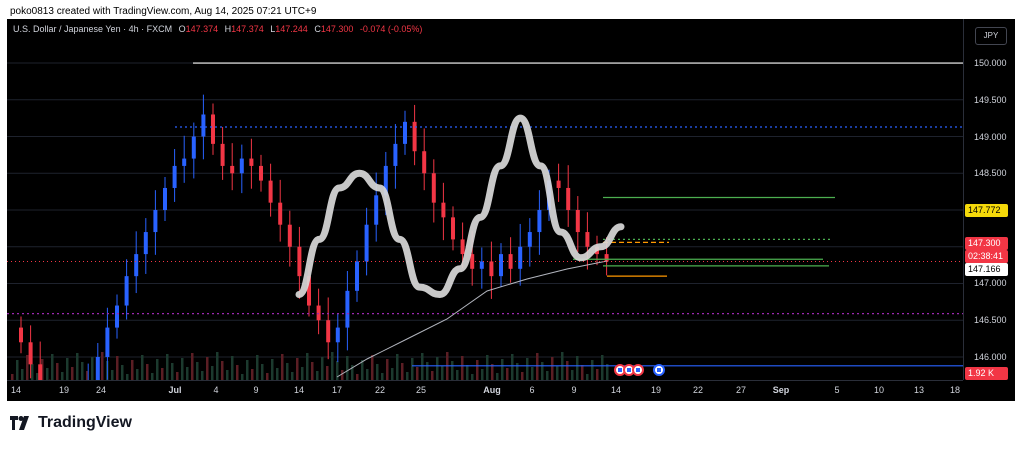 The height and width of the screenshot is (450, 1024). What do you see at coordinates (991, 36) in the screenshot?
I see `currency-button: JPY` at bounding box center [991, 36].